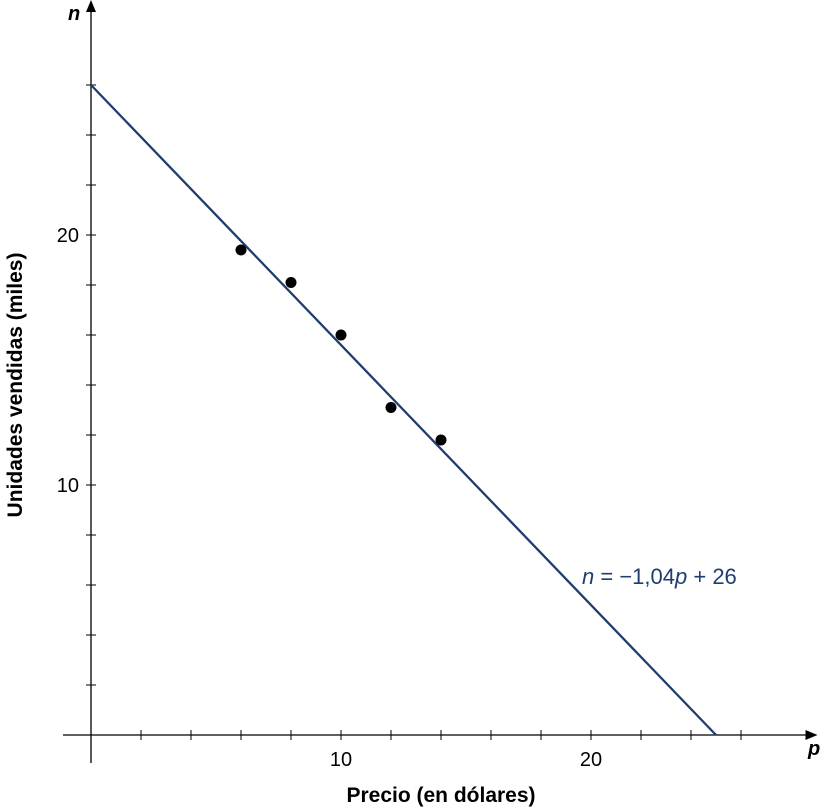 The width and height of the screenshot is (821, 810). What do you see at coordinates (341, 760) in the screenshot?
I see `x-tick-label-10: 10` at bounding box center [341, 760].